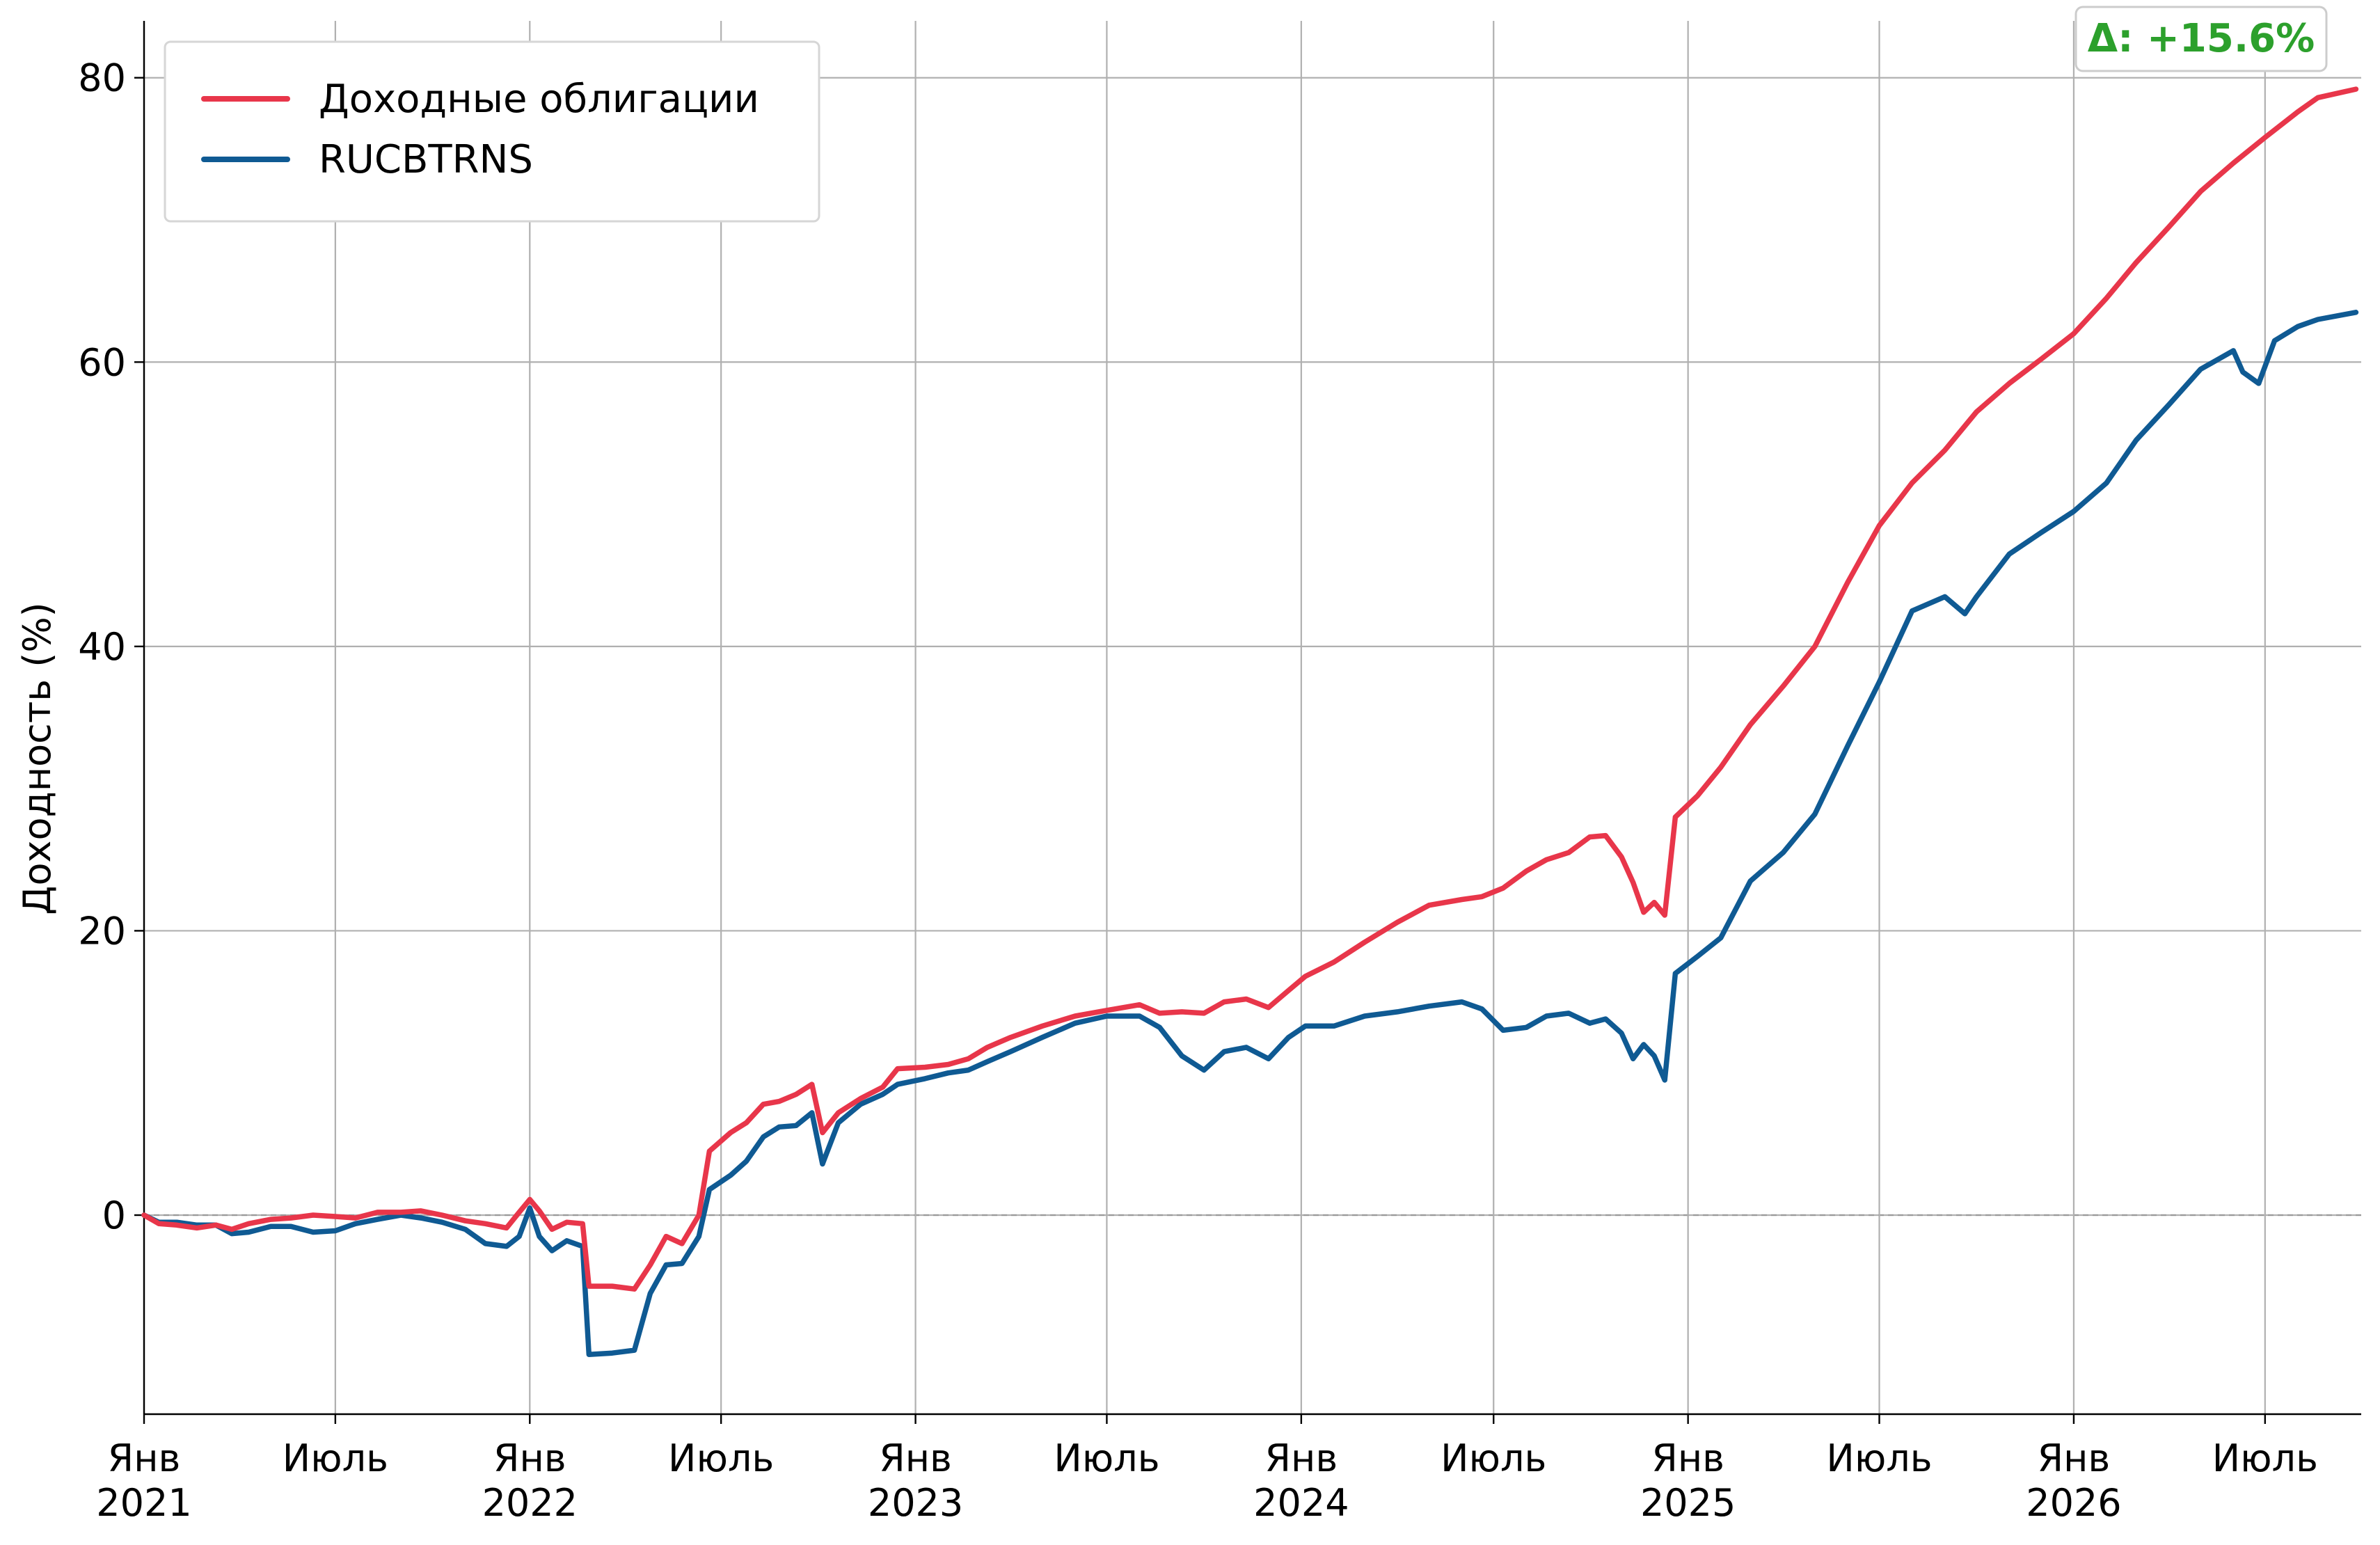 This screenshot has height=1545, width=2380. What do you see at coordinates (102, 647) in the screenshot?
I see `y-tick-label: 40` at bounding box center [102, 647].